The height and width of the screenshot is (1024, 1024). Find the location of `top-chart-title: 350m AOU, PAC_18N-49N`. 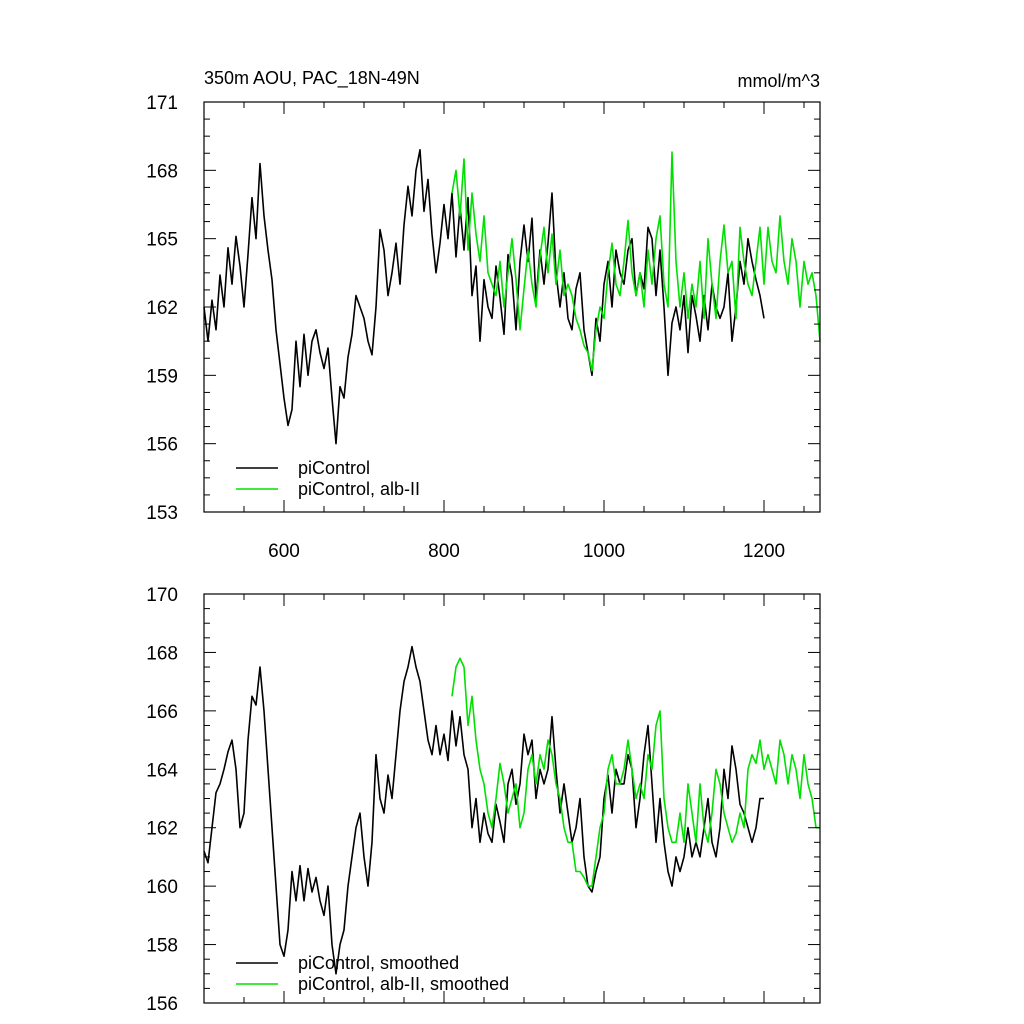

top-chart-title: 350m AOU, PAC_18N-49N is located at coordinates (312, 78).